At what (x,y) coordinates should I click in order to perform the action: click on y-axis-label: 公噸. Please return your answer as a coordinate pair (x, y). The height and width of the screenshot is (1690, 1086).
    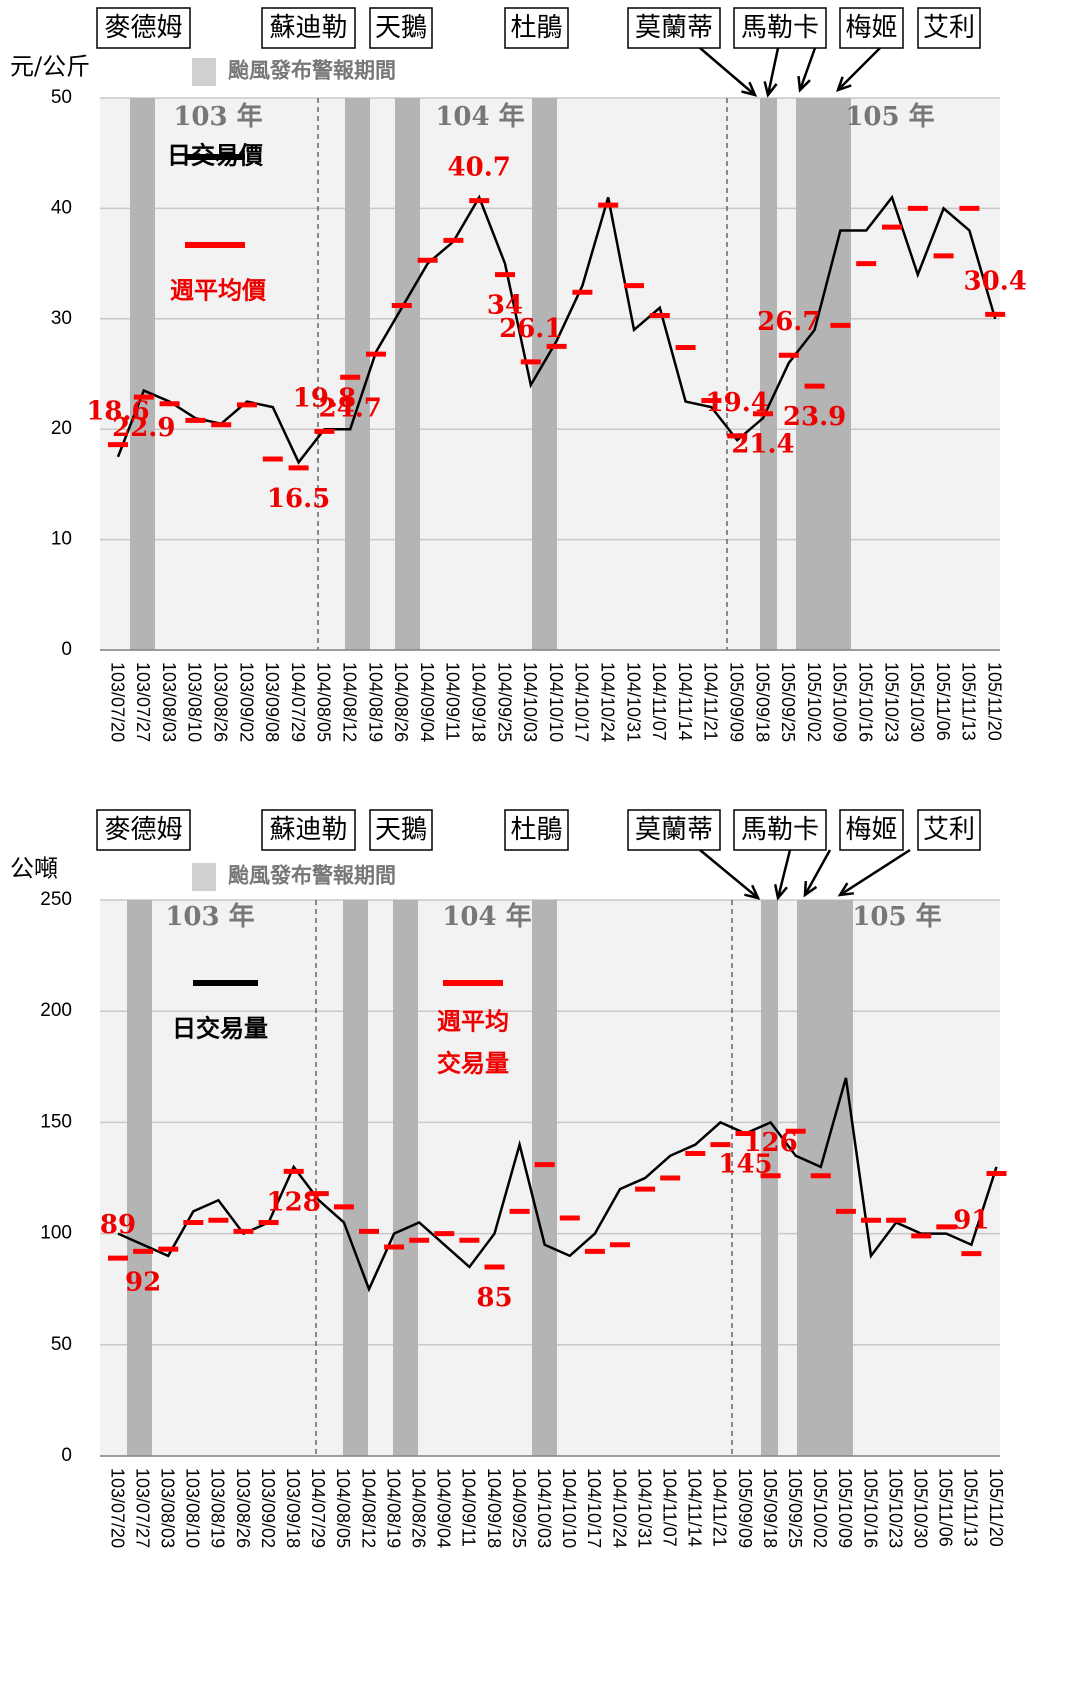
    Looking at the image, I should click on (34, 869).